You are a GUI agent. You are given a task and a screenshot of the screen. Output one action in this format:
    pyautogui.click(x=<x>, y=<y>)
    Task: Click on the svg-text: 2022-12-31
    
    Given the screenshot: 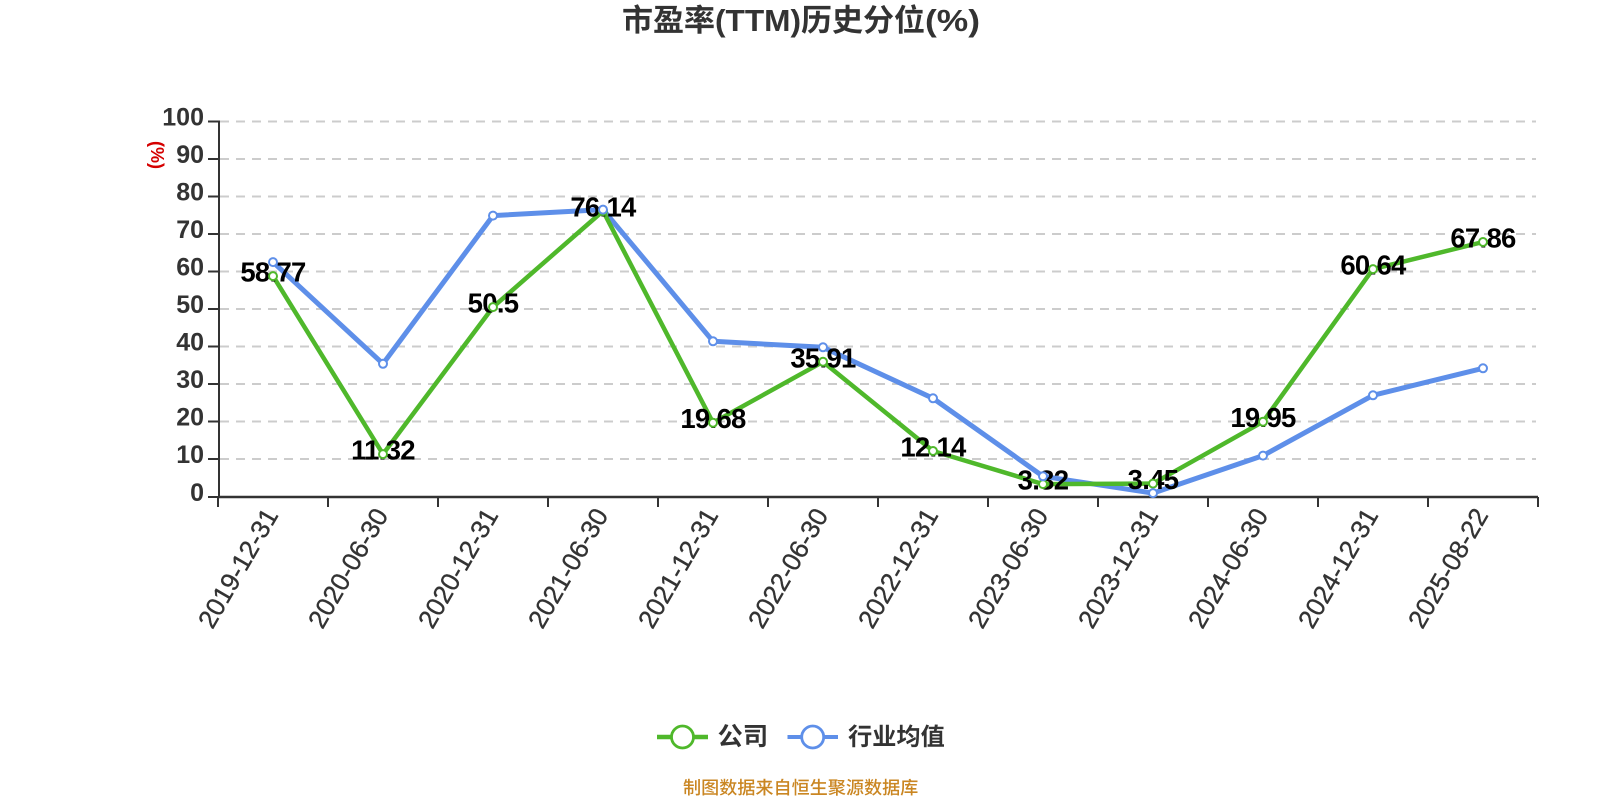 What is the action you would take?
    pyautogui.click(x=898, y=568)
    